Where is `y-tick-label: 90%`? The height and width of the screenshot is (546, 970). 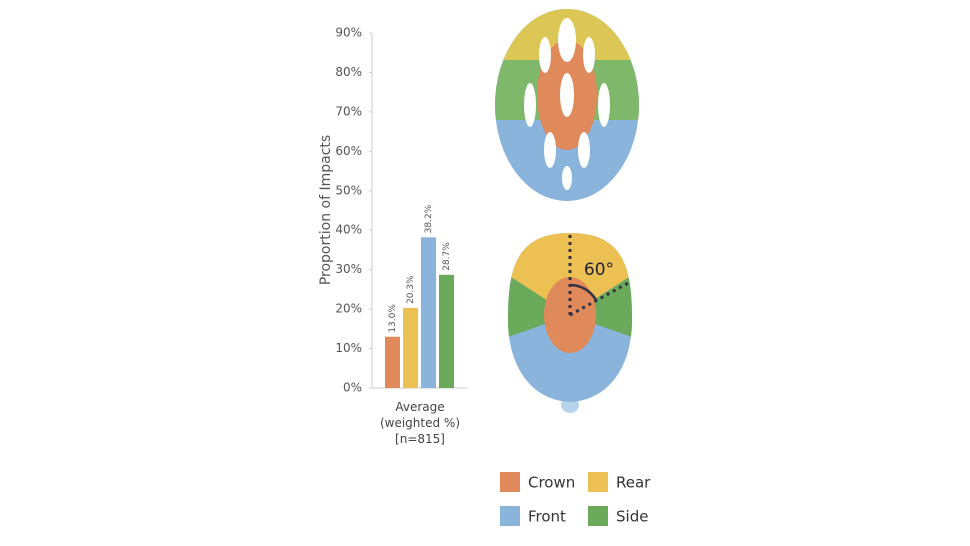 y-tick-label: 90% is located at coordinates (348, 33).